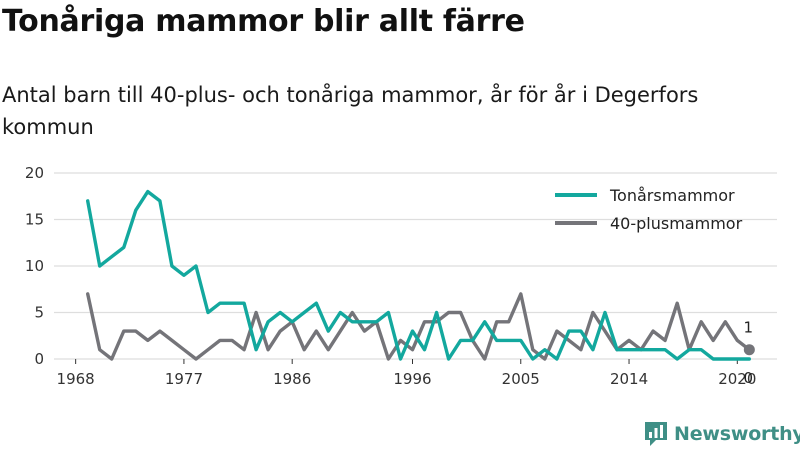  What do you see at coordinates (737, 379) in the screenshot?
I see `x-tick-label: 2020` at bounding box center [737, 379].